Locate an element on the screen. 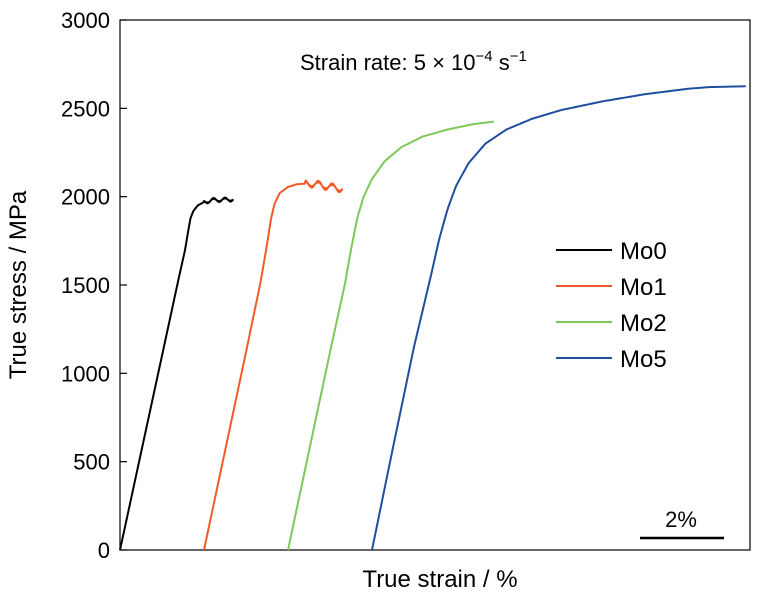 This screenshot has height=597, width=768. y-tick-label: 2000 is located at coordinates (85, 197).